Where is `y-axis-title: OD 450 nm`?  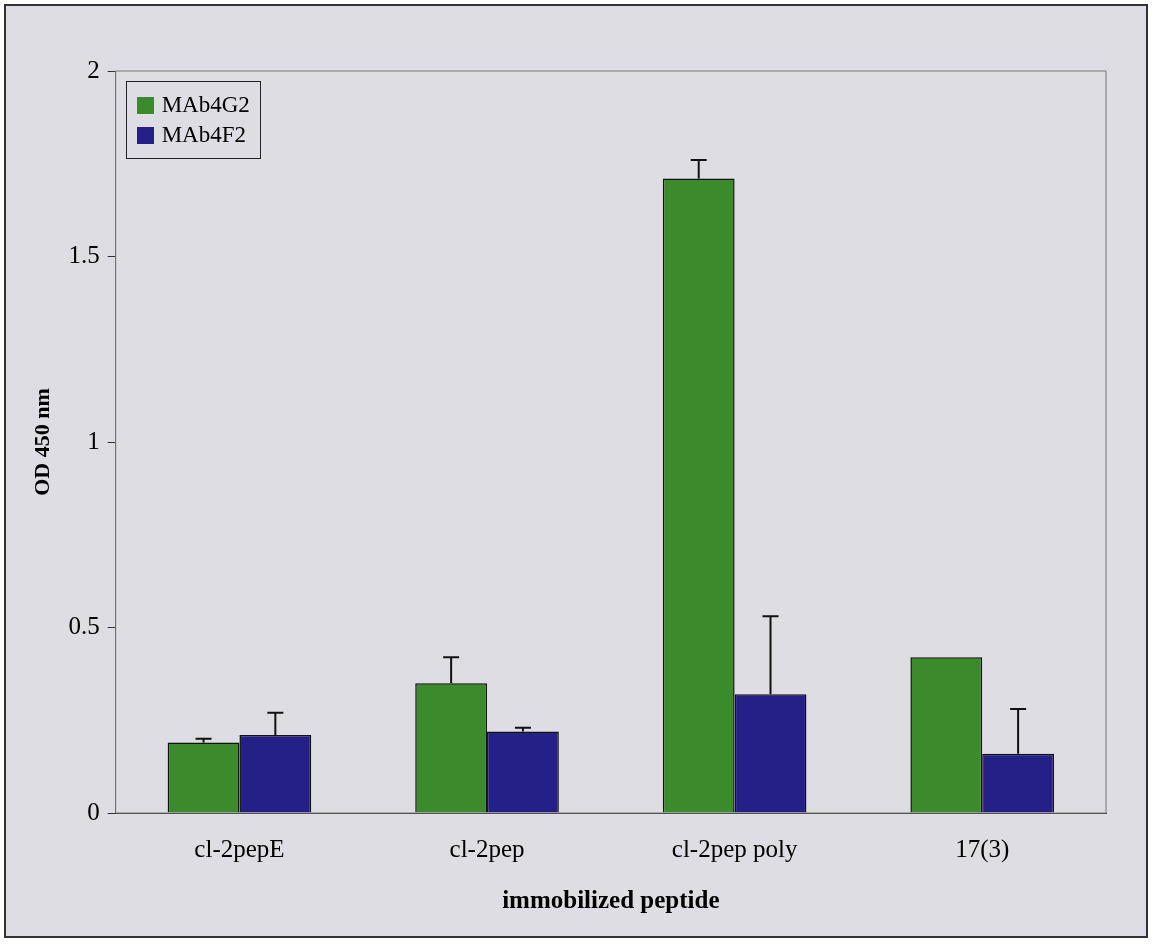
y-axis-title: OD 450 nm is located at coordinates (41, 442).